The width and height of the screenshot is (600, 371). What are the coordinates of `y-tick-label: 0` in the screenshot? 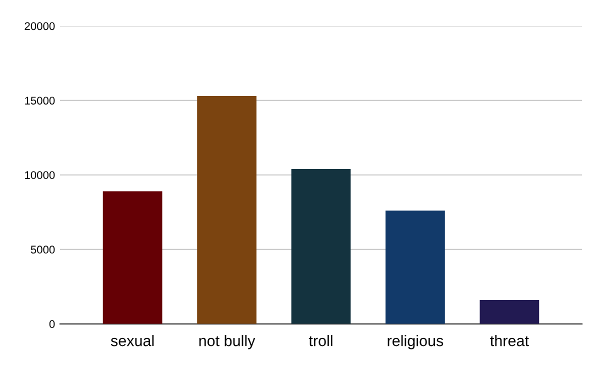 It's located at (52, 324).